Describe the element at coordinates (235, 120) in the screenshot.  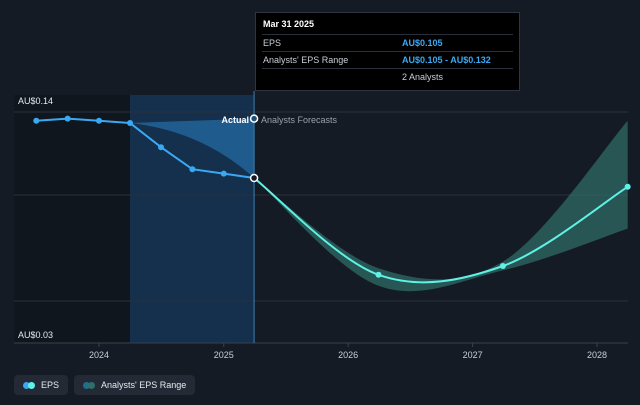
I see `actual-region-label: Actual` at that location.